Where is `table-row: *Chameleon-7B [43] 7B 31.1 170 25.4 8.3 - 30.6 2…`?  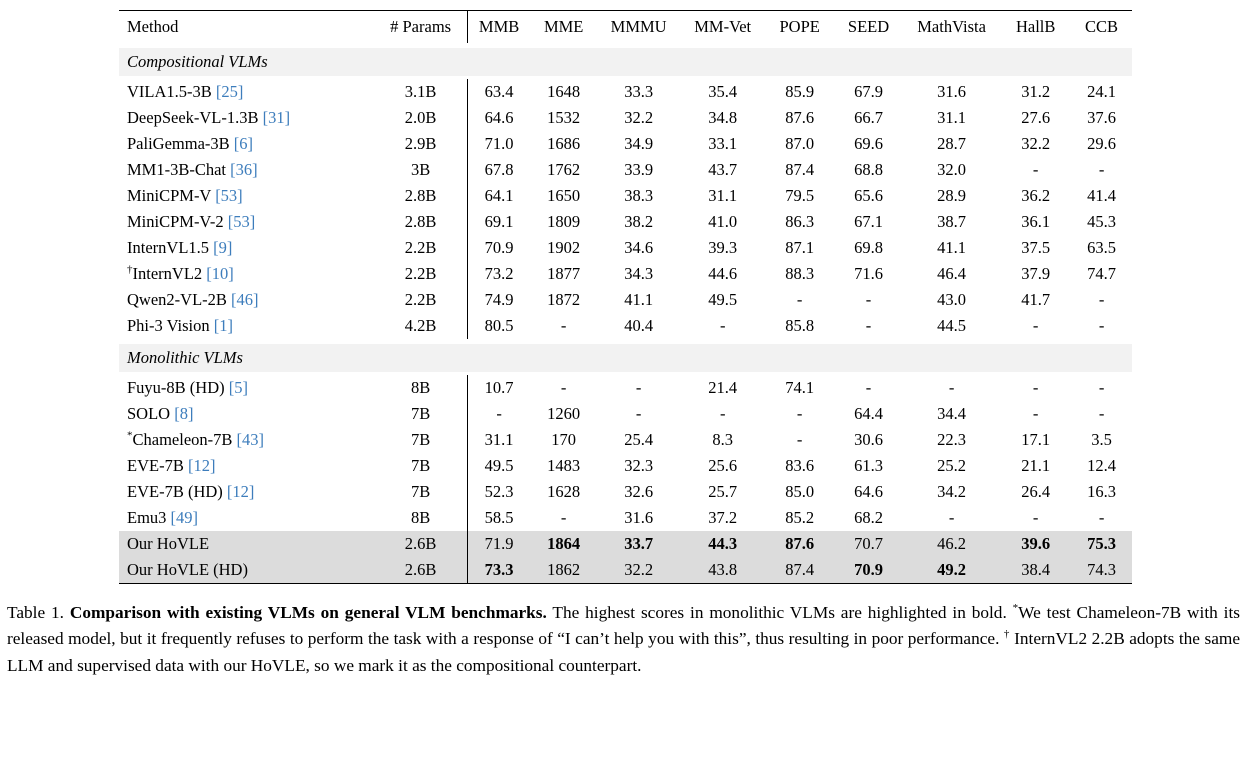 table-row: *Chameleon-7B [43] 7B 31.1 170 25.4 8.3 - 30.6 2… is located at coordinates (625, 440).